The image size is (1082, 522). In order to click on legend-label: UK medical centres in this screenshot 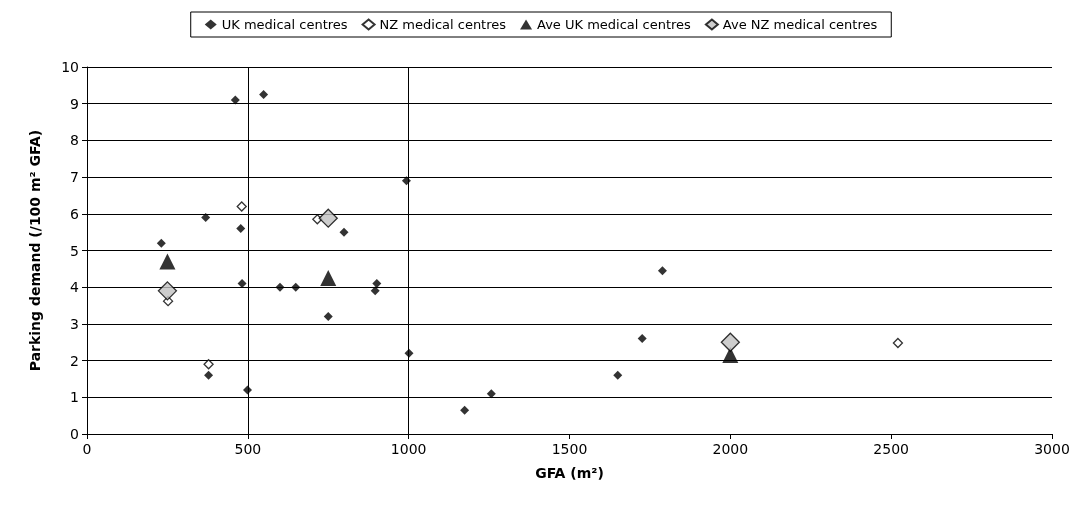, I will do `click(284, 24)`.